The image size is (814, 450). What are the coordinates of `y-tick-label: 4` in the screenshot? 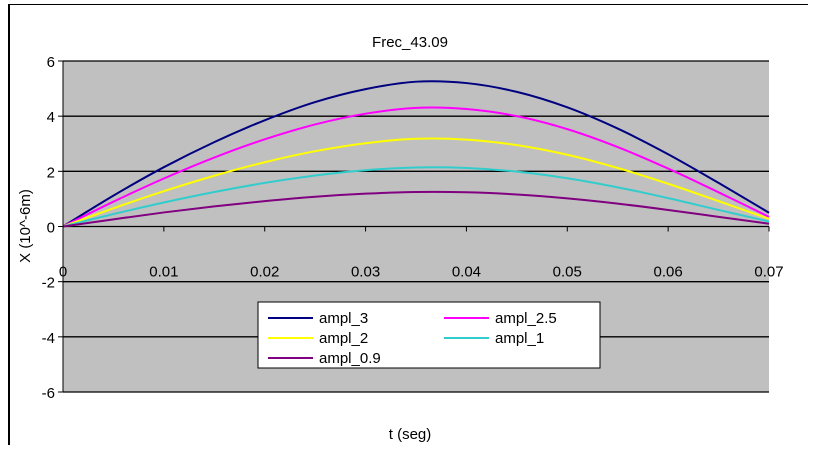 It's located at (51, 117).